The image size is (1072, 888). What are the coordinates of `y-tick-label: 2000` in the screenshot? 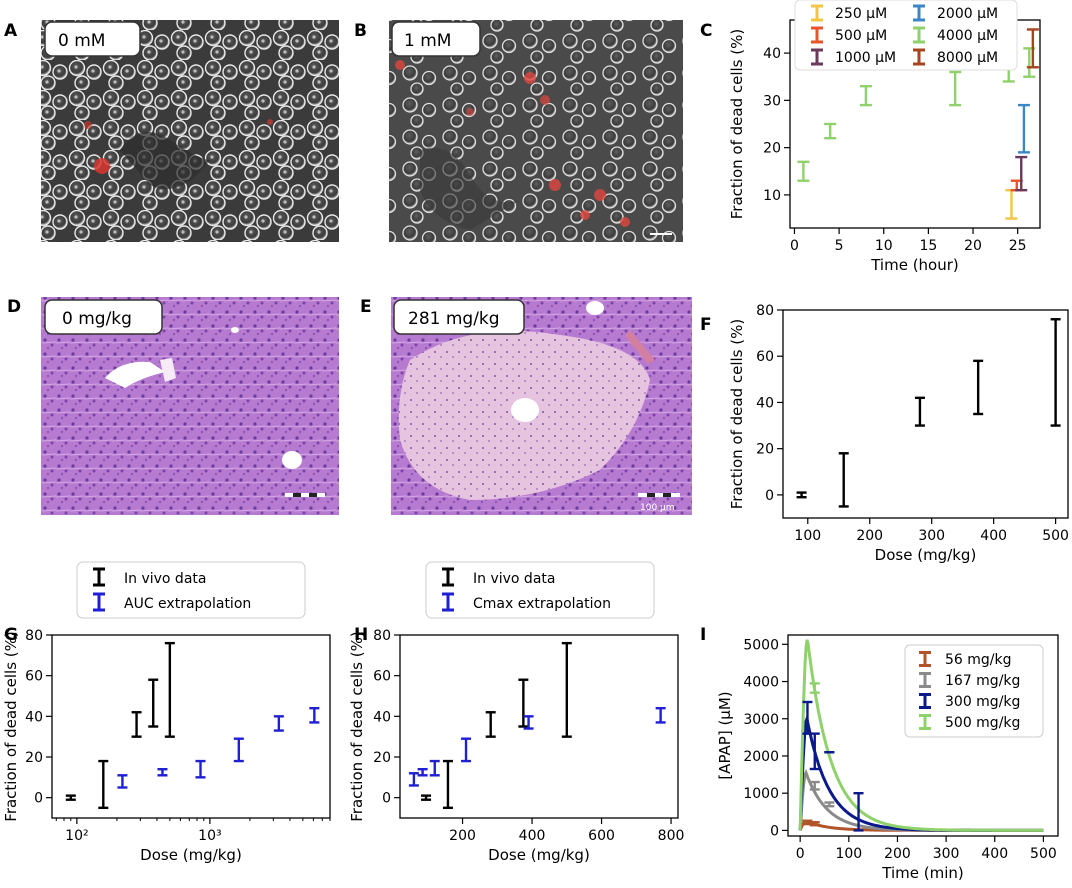 It's located at (761, 757).